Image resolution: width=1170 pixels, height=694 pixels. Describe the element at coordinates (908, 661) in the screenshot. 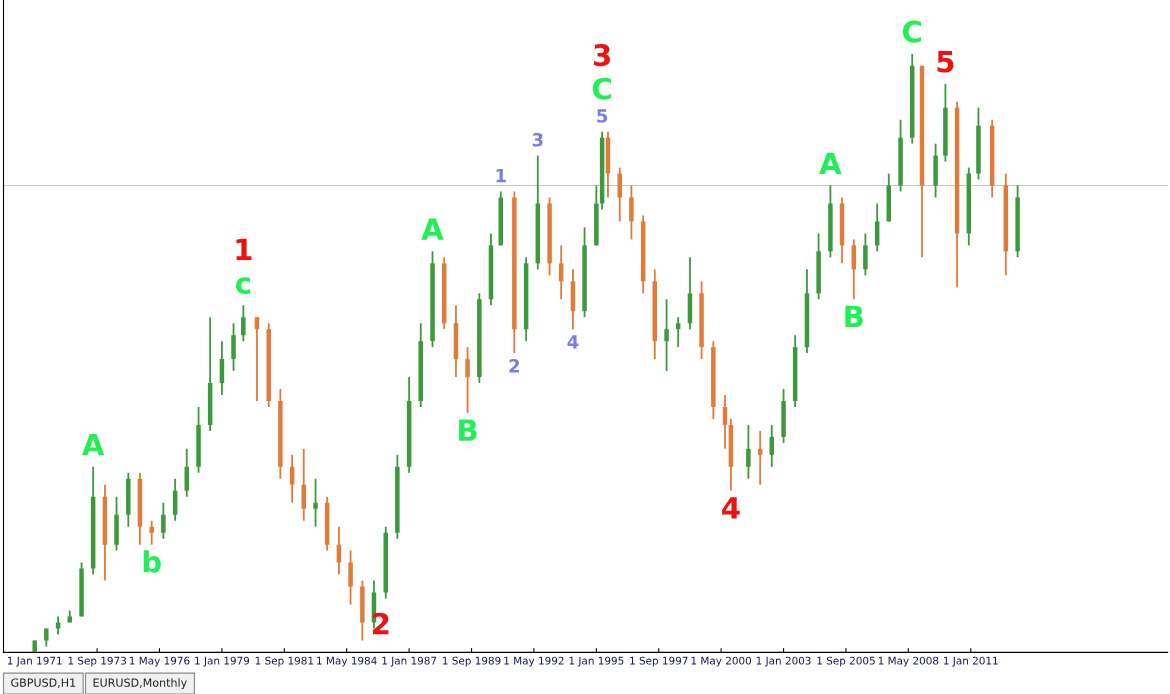

I see `x-tick-label: 1 May 2008` at that location.